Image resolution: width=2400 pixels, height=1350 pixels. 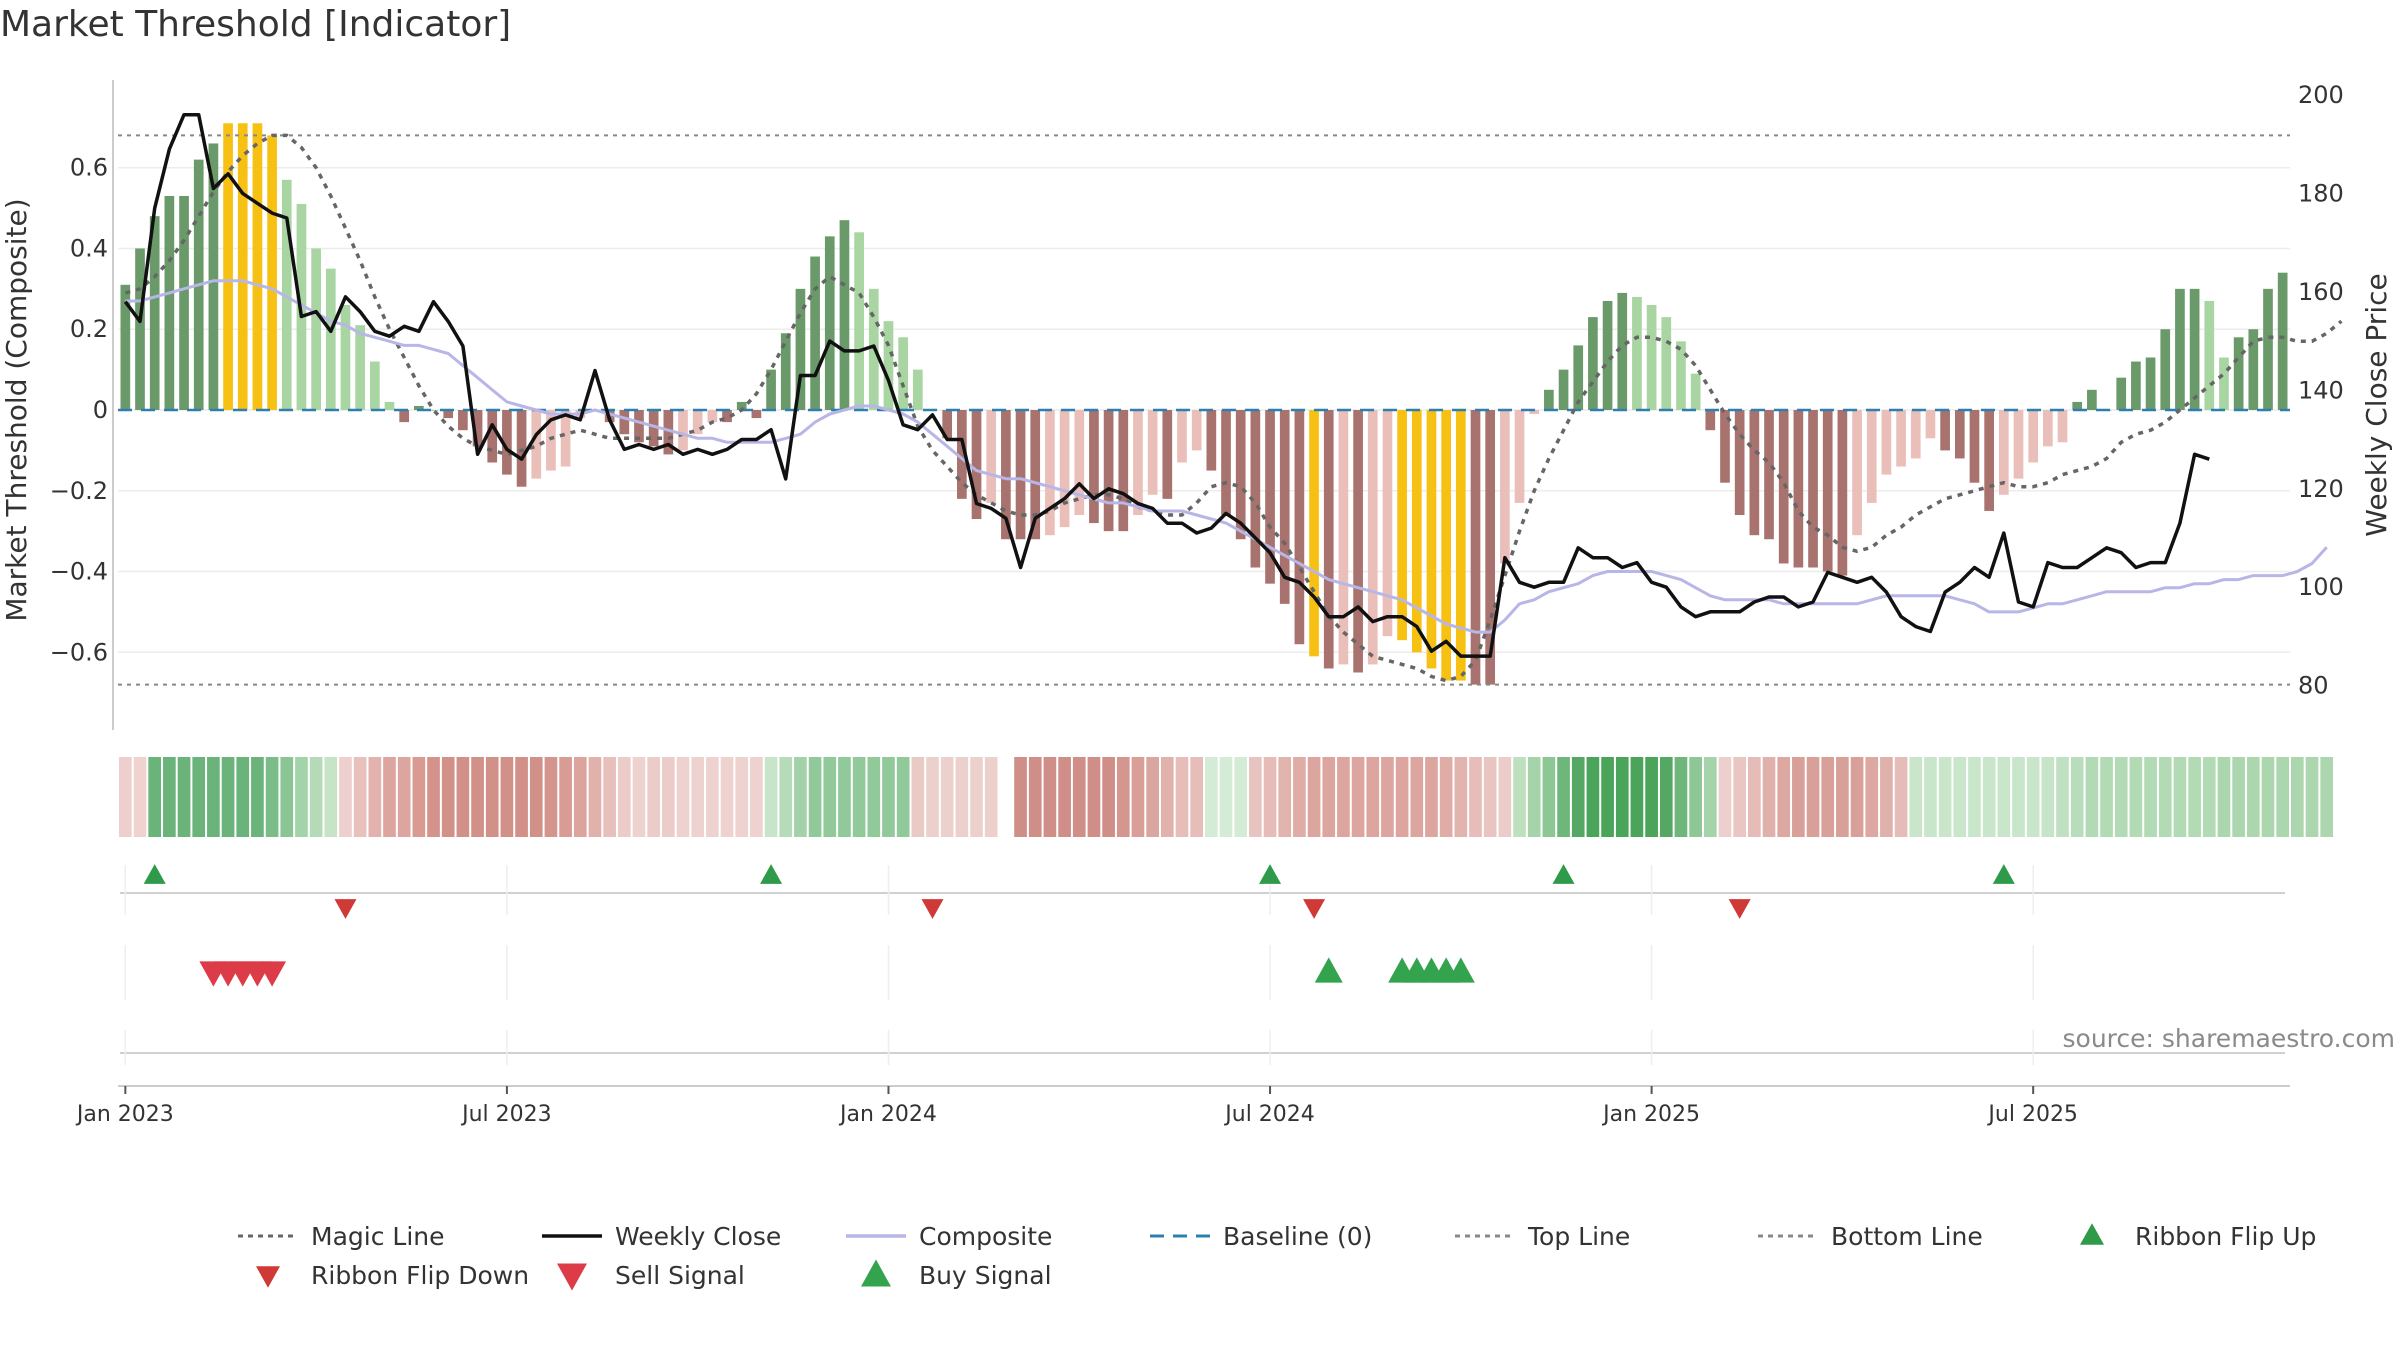 What do you see at coordinates (2376, 404) in the screenshot?
I see `y2-axis-label: Weekly Close Price` at bounding box center [2376, 404].